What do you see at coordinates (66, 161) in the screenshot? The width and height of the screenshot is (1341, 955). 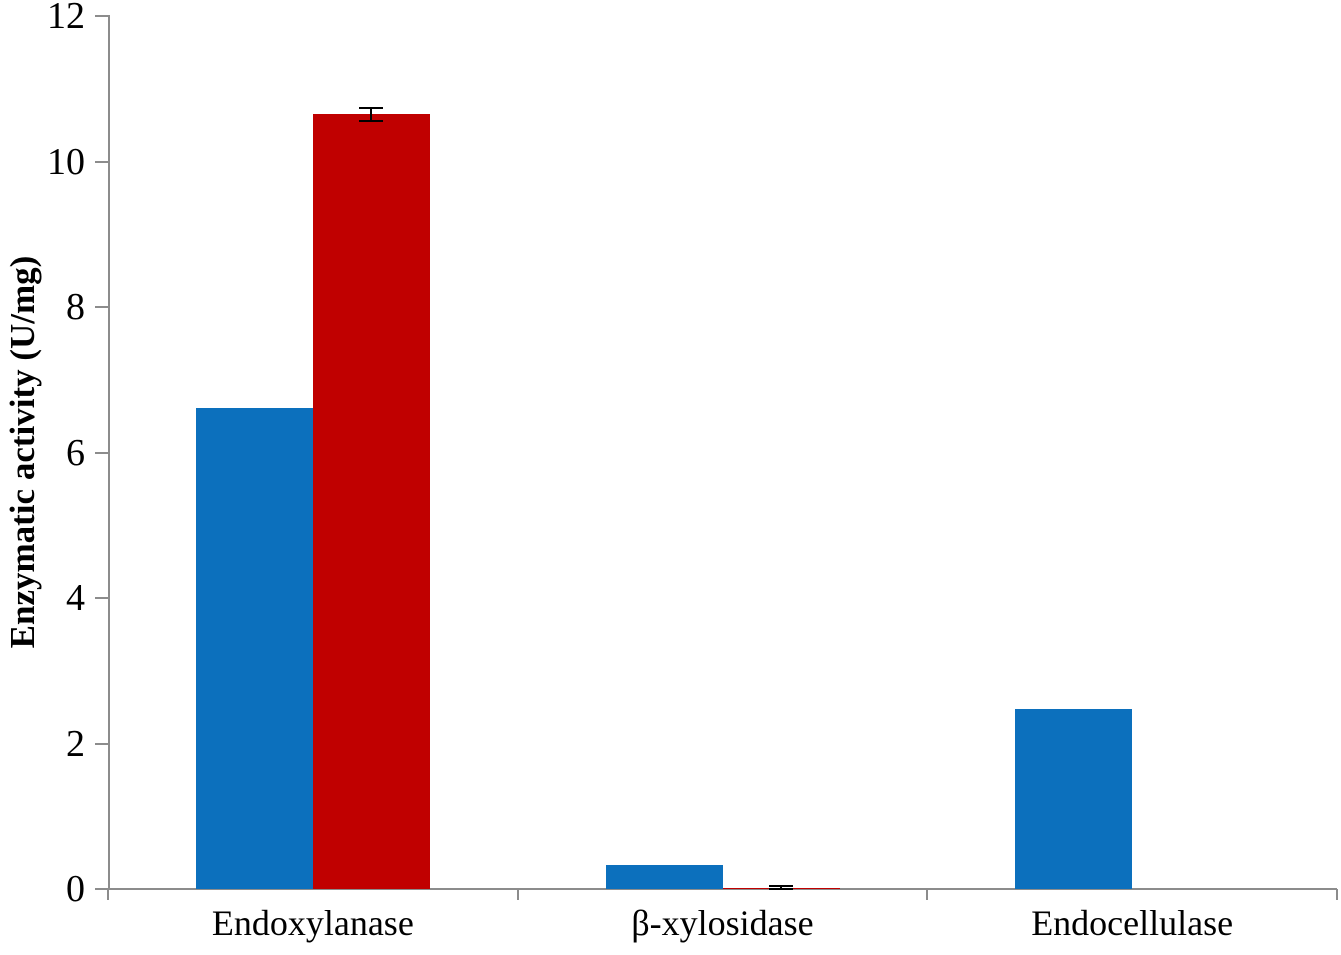 I see `y-axis-tick-label: 10` at bounding box center [66, 161].